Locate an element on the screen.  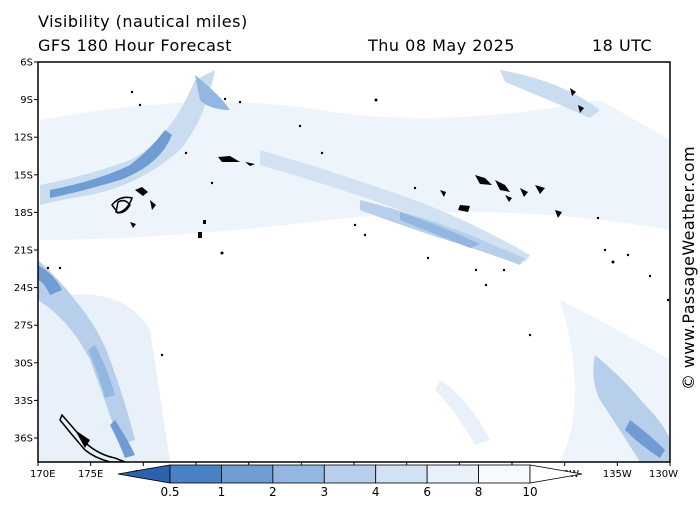
lat-tick-label: 18S is located at coordinates (23, 213).